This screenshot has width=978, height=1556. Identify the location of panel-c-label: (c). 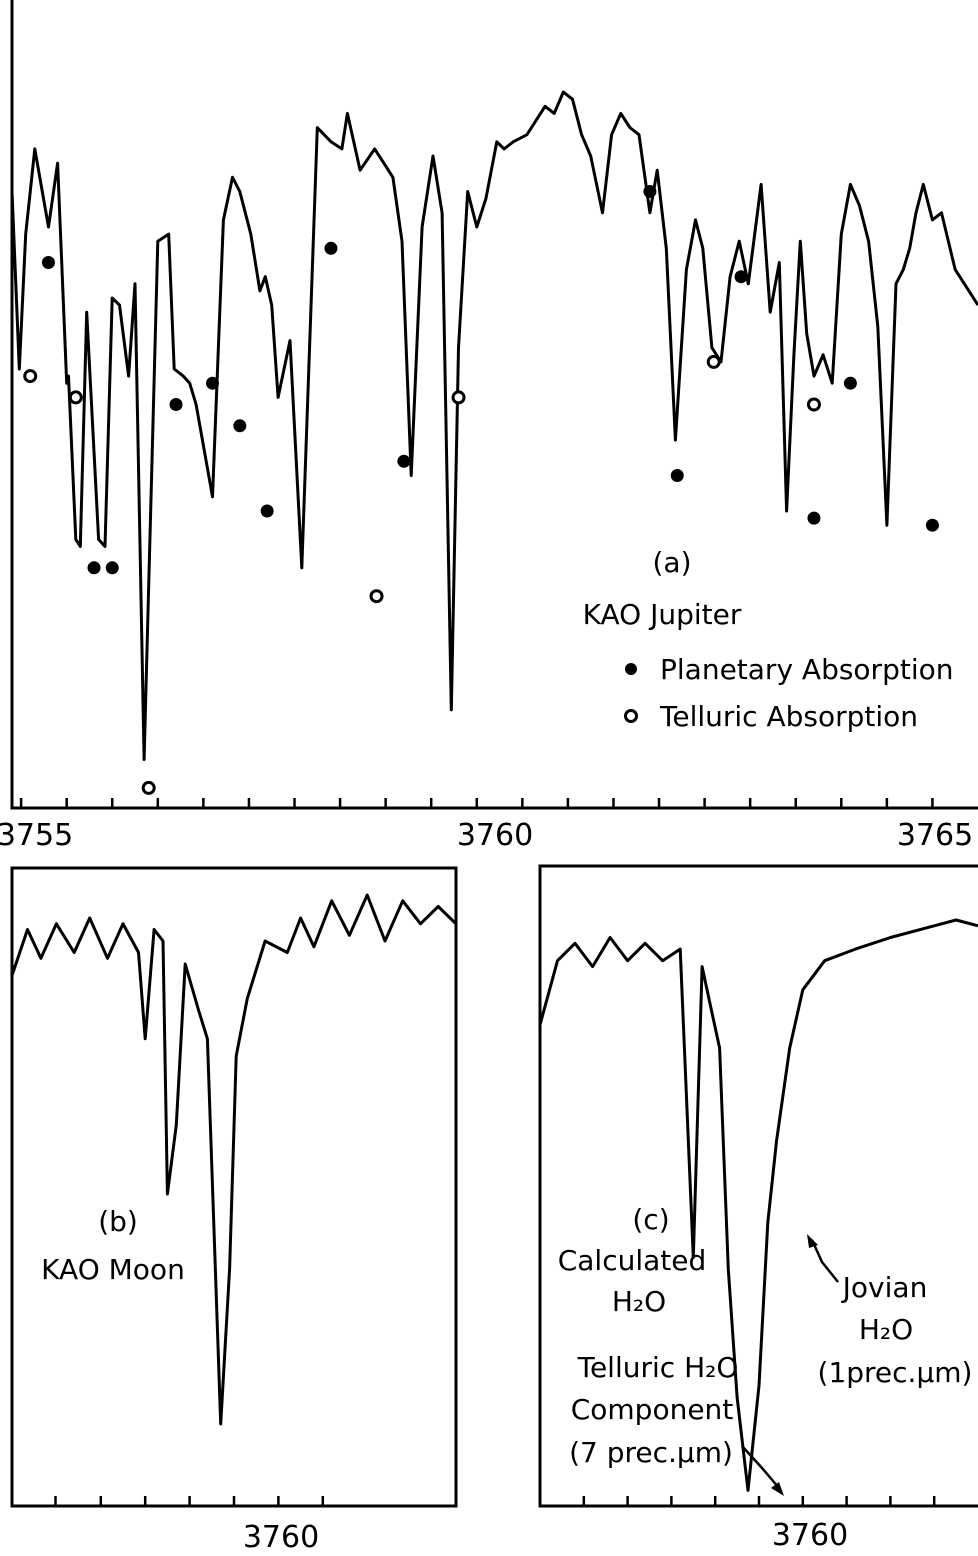
(650, 1219).